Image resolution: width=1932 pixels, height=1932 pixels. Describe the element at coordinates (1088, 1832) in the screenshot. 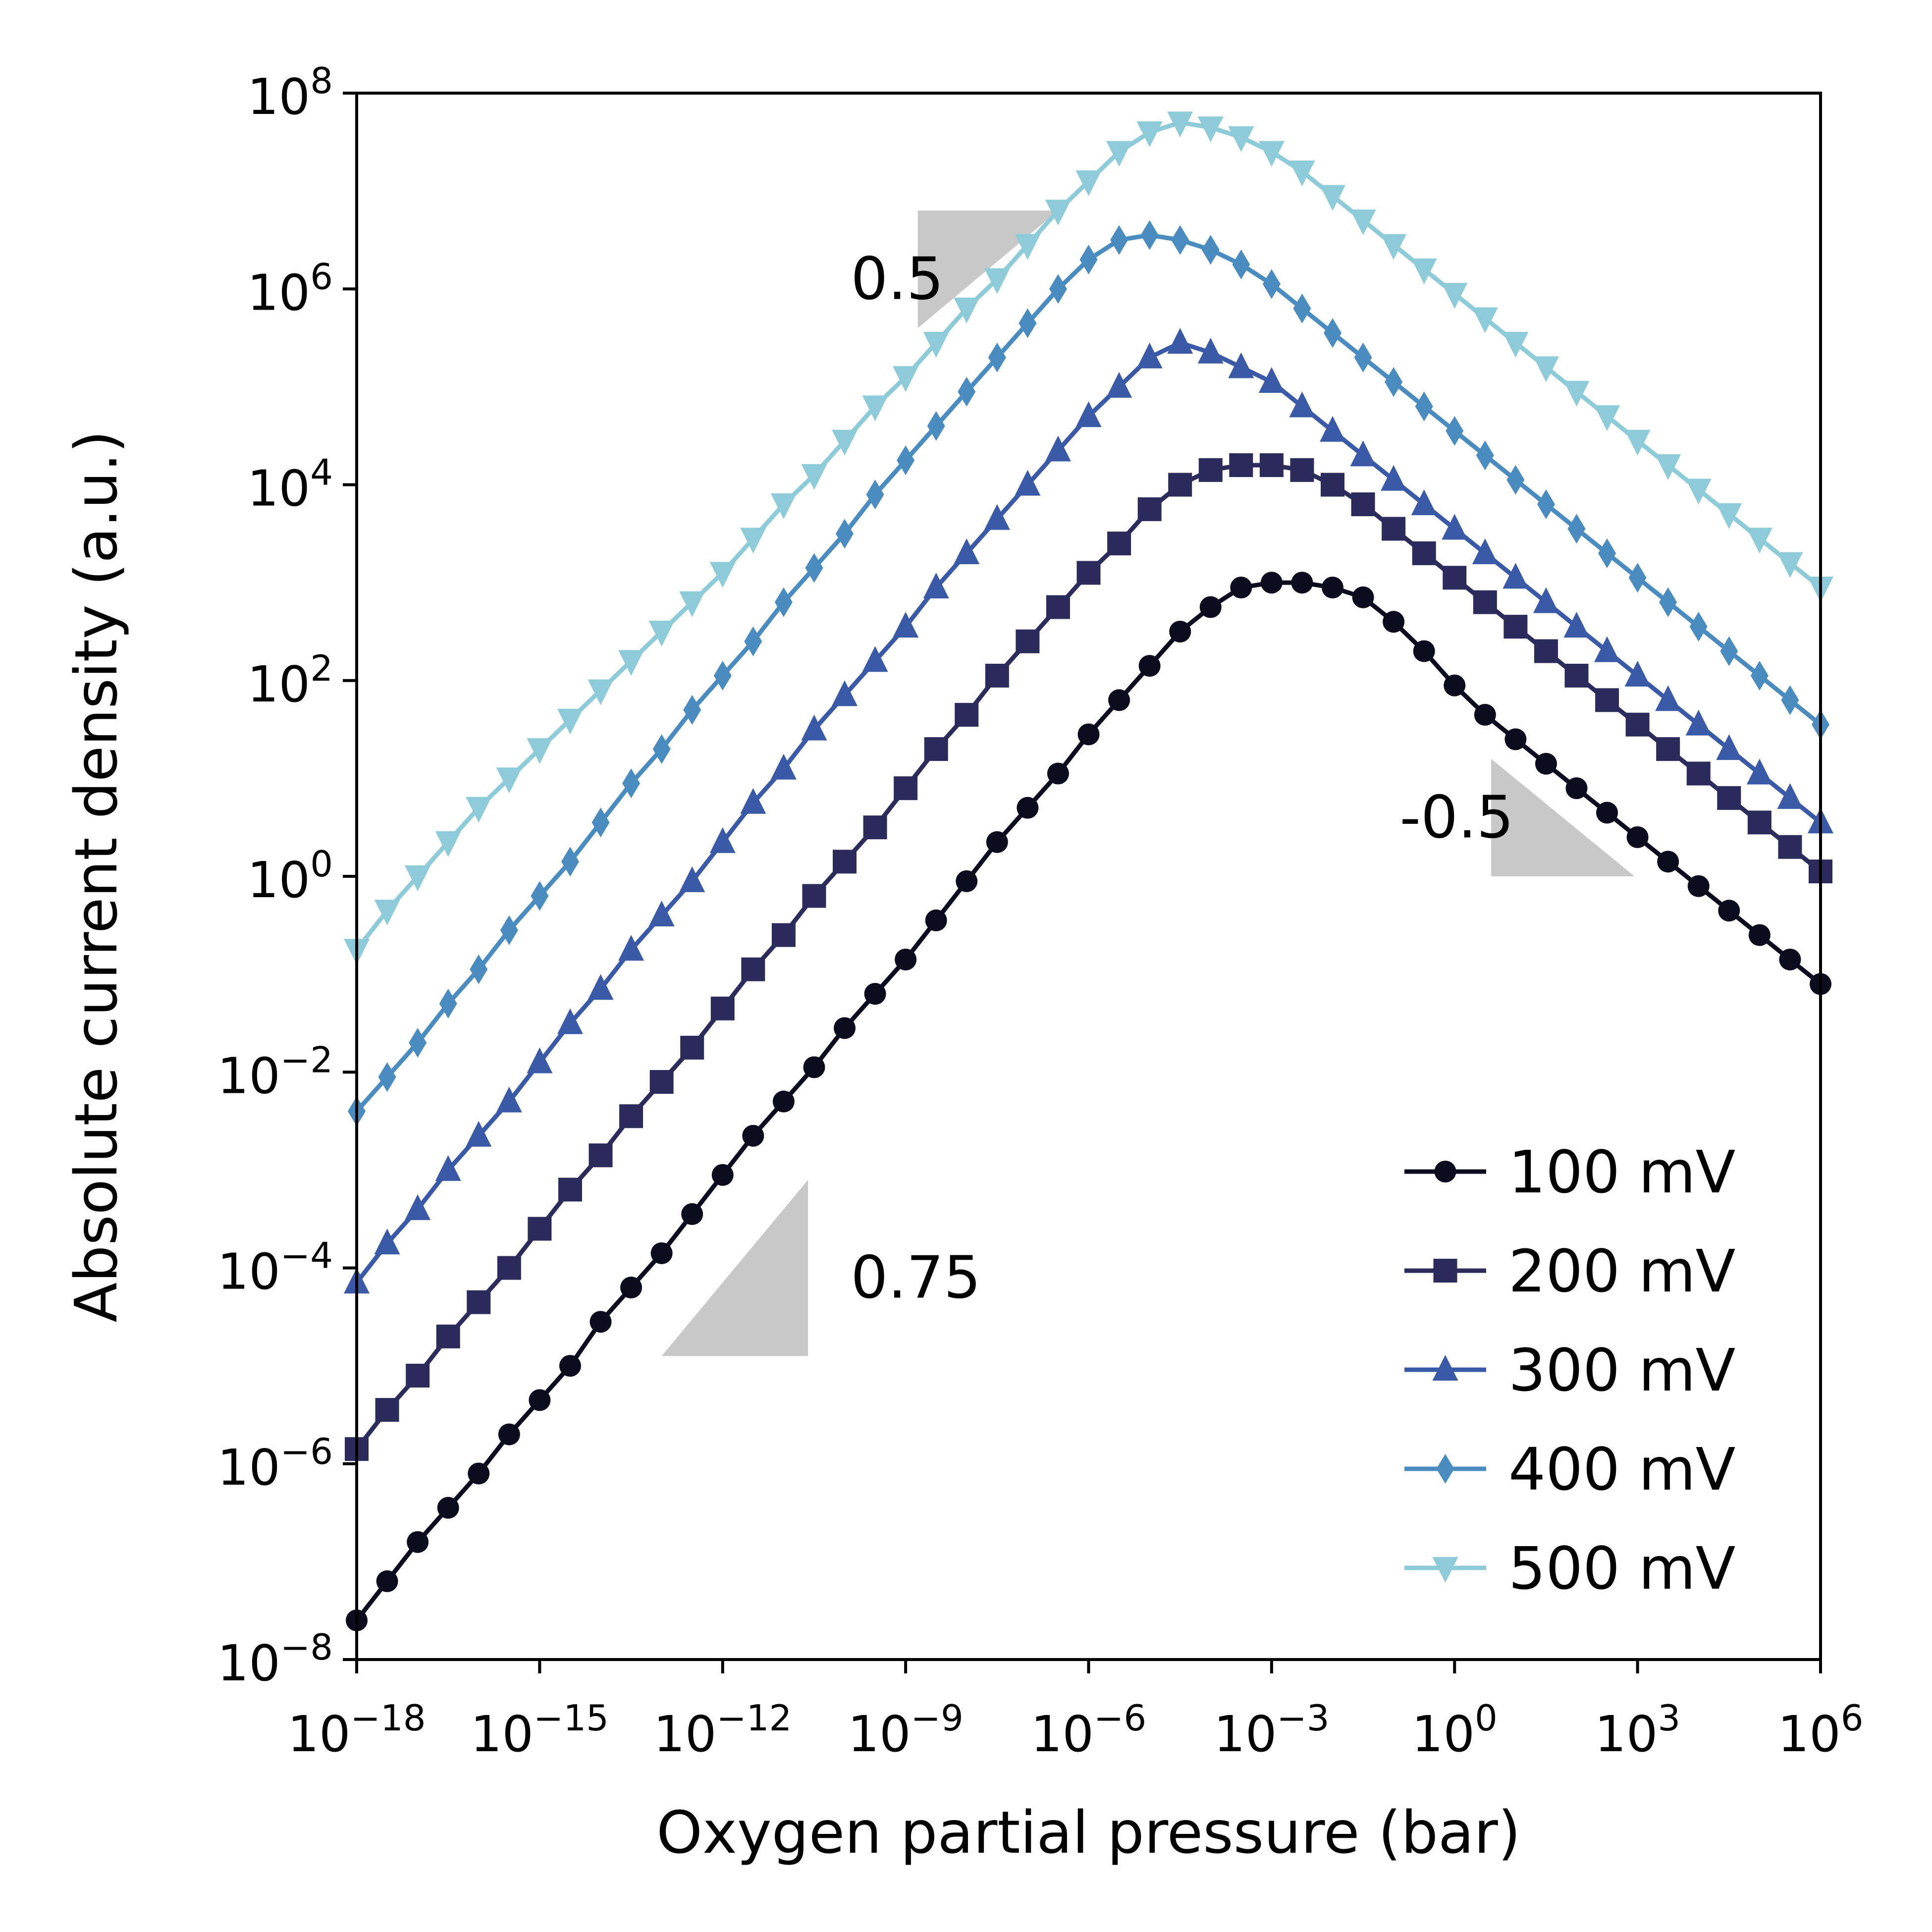

I see `x-axis-label: Oxygen partial pressure (bar)` at that location.